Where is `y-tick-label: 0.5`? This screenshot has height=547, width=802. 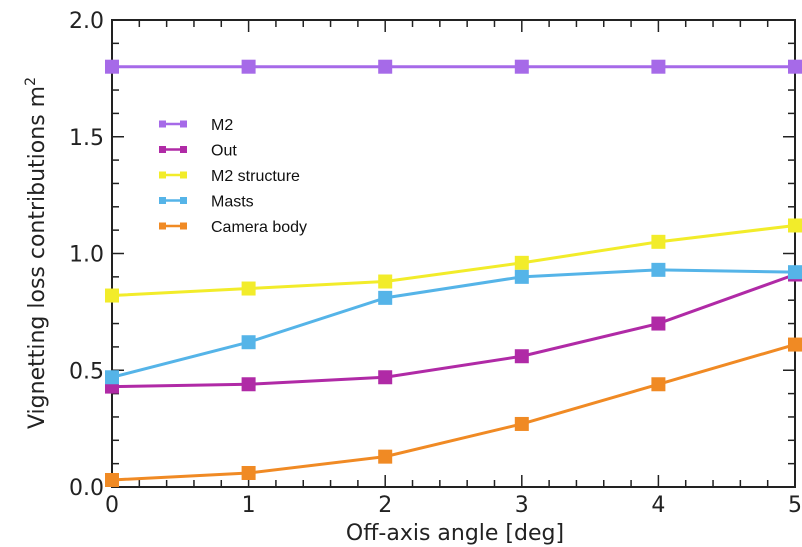 y-tick-label: 0.5 is located at coordinates (86, 371).